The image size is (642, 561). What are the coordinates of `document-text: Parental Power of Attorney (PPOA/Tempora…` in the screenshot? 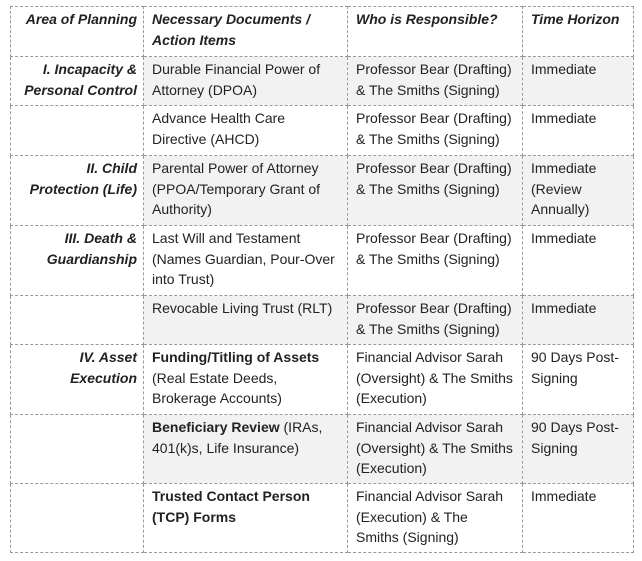 It's located at (236, 188).